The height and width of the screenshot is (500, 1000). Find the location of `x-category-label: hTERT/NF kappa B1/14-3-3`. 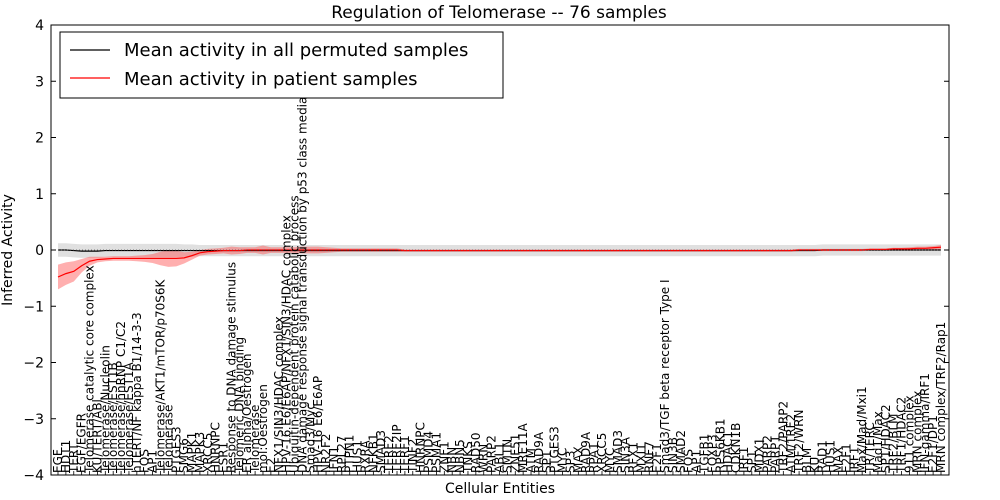

x-category-label: hTERT/NF kappa B1/14-3-3 is located at coordinates (137, 392).